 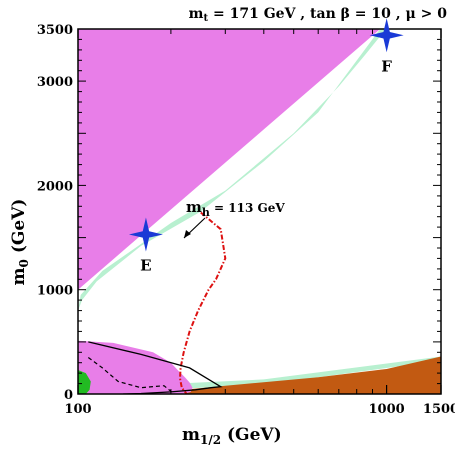 I want to click on x-tick-label: 1500, so click(x=439, y=409).